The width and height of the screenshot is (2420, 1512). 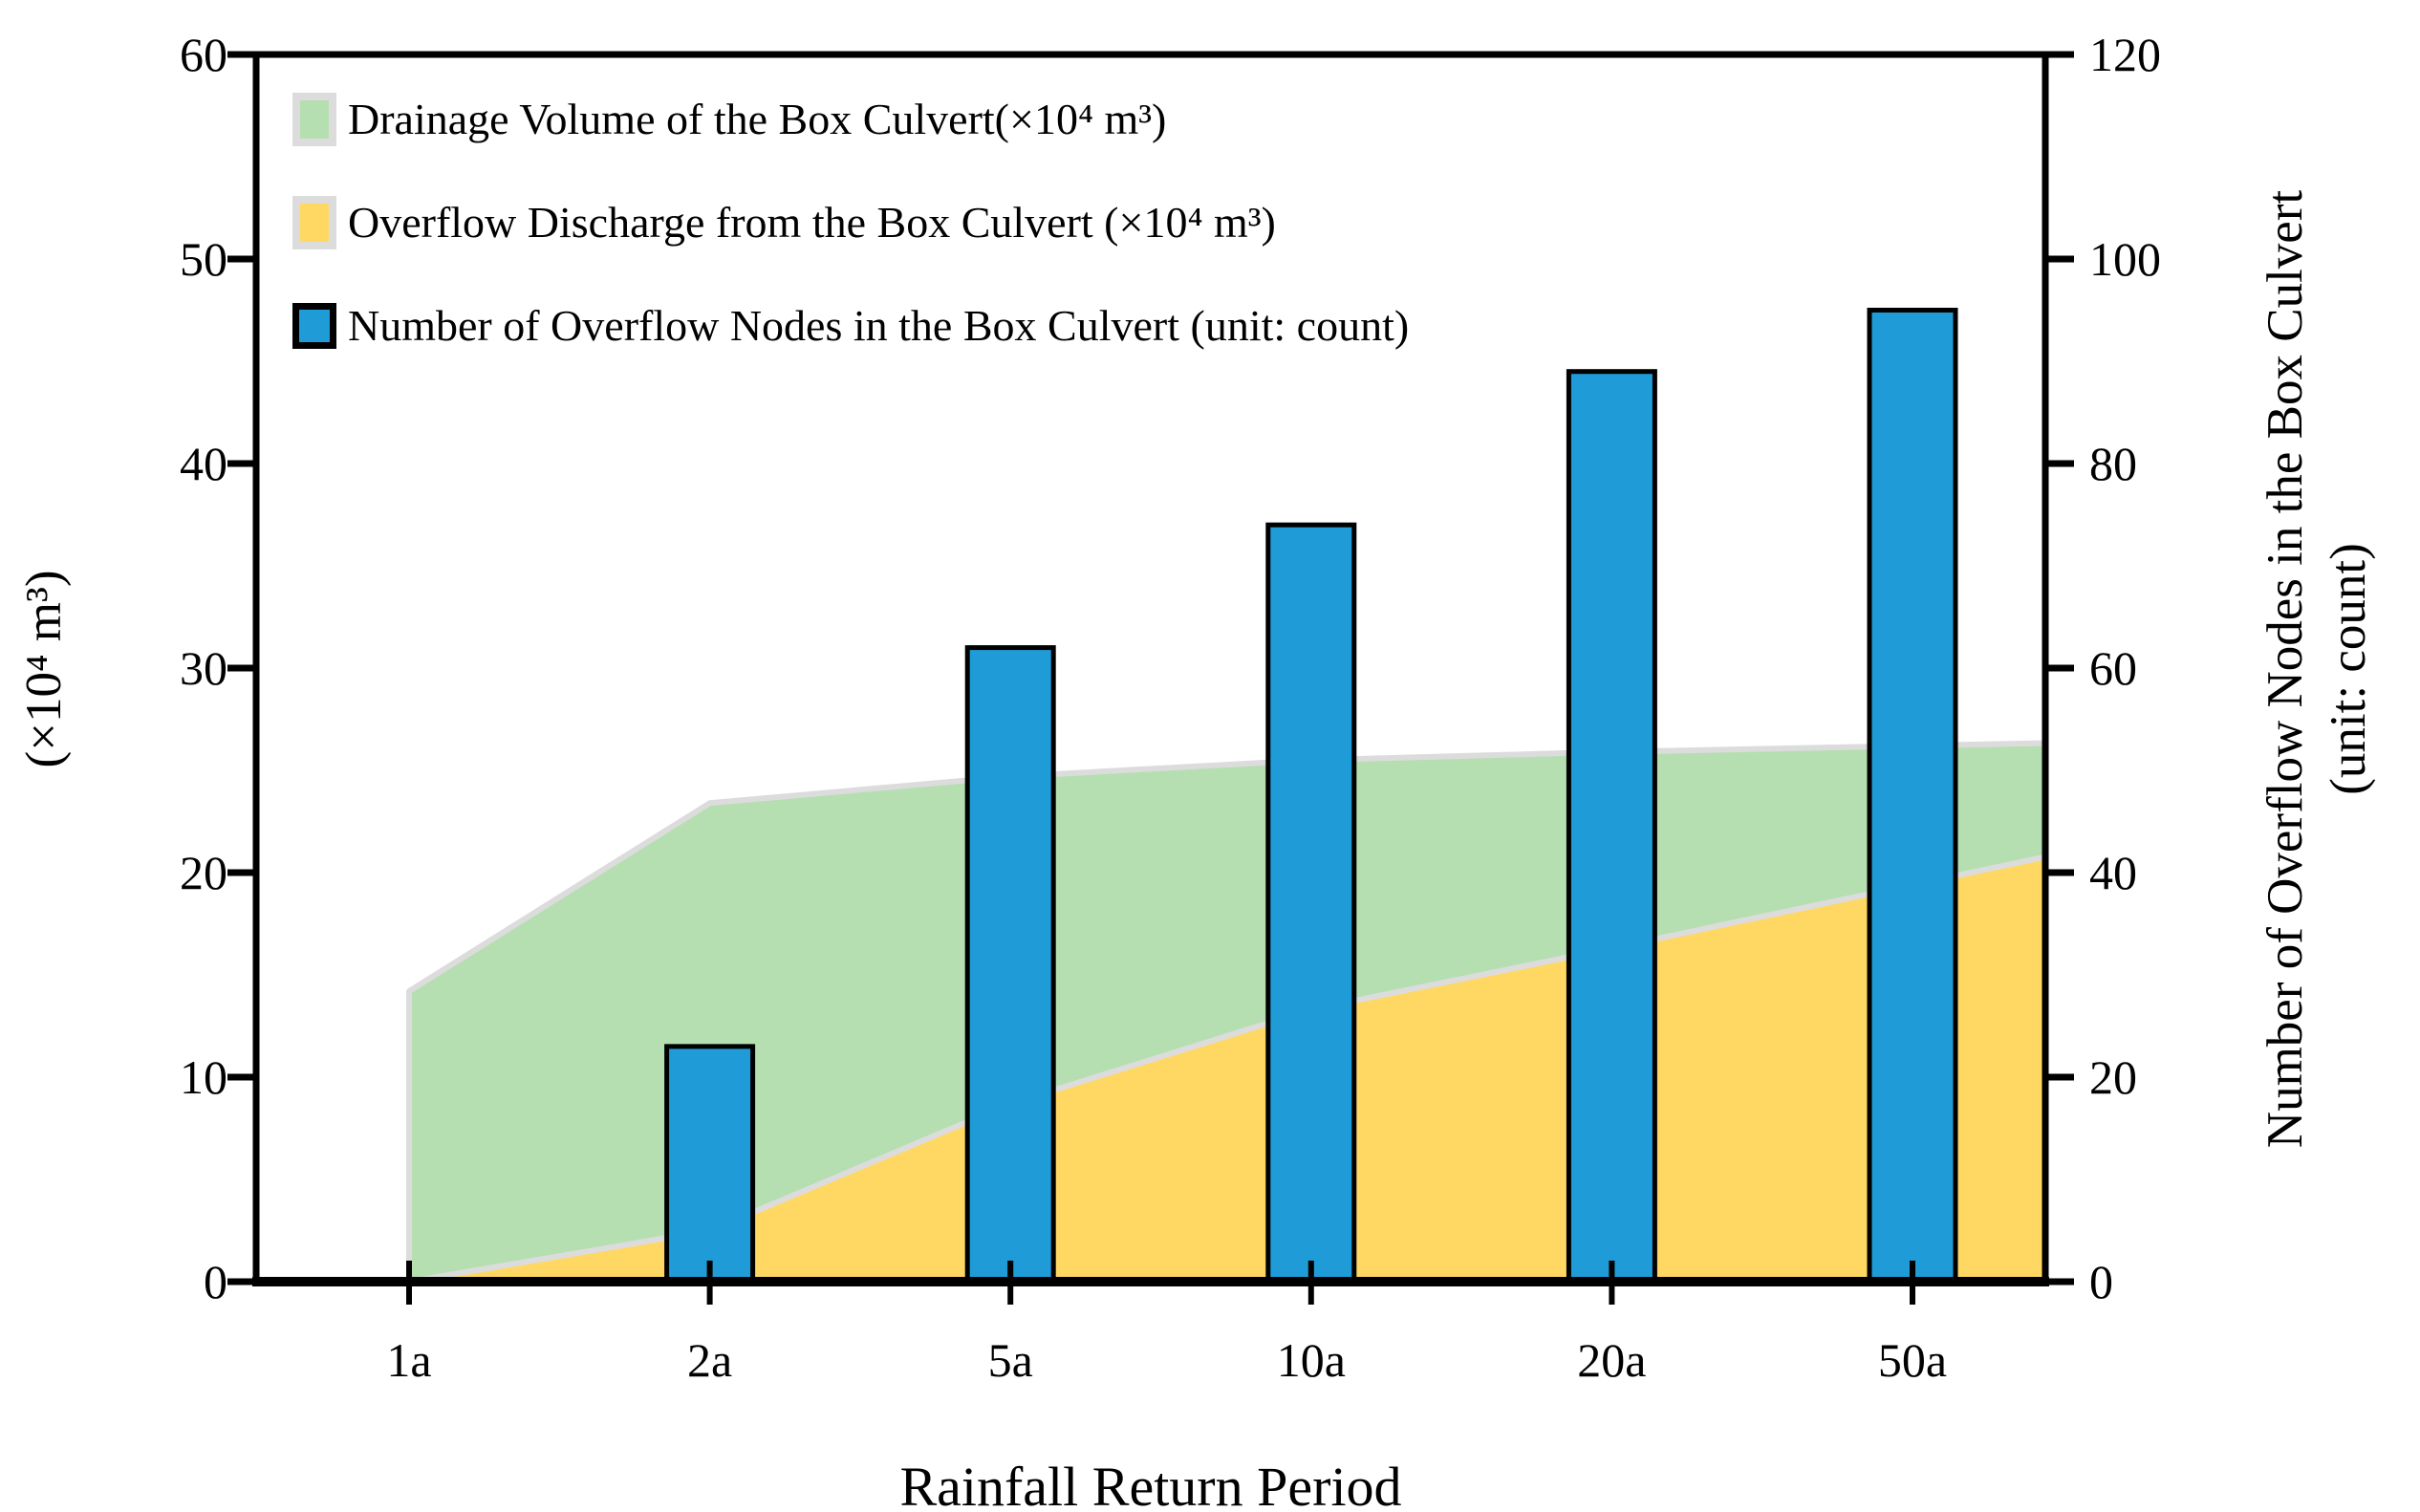 What do you see at coordinates (215, 1281) in the screenshot?
I see `left-axis-tick-label: 0` at bounding box center [215, 1281].